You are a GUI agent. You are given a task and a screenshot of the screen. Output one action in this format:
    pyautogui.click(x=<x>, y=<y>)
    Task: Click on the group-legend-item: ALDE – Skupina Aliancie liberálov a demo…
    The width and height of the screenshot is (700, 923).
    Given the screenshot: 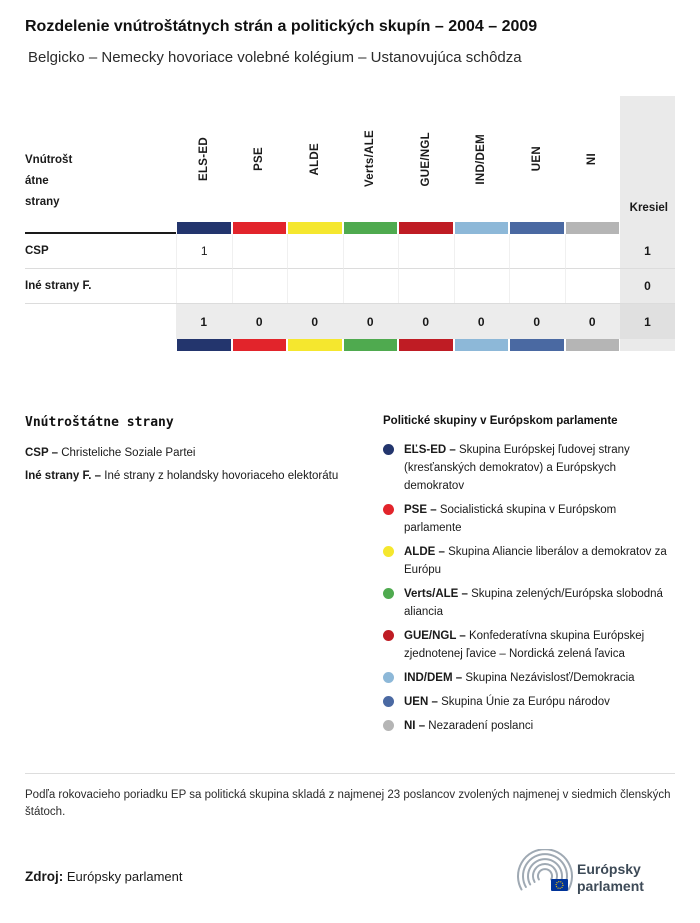 What is the action you would take?
    pyautogui.click(x=529, y=561)
    